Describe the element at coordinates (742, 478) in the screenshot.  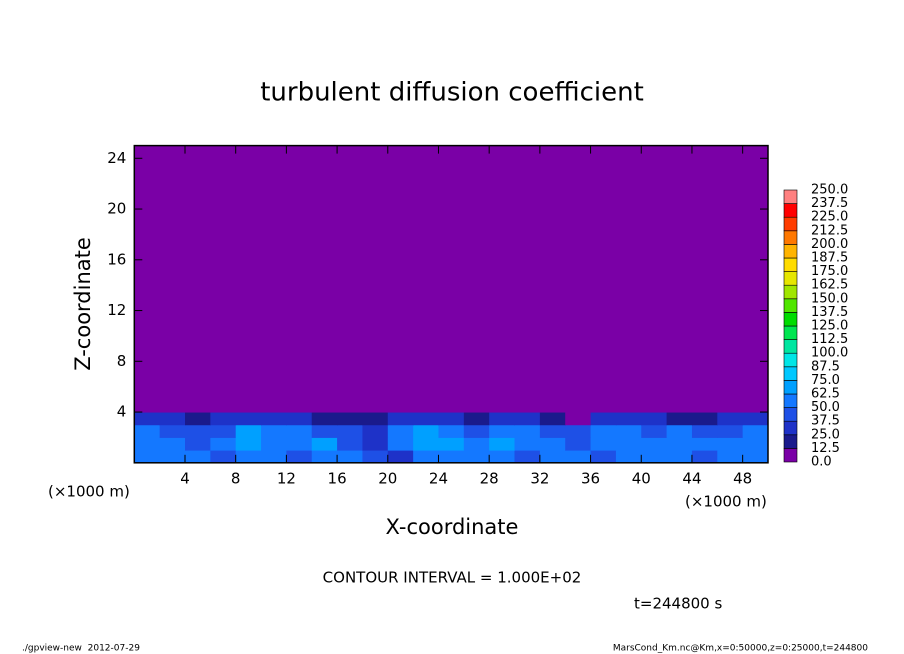
I see `x-tick-label: 48` at that location.